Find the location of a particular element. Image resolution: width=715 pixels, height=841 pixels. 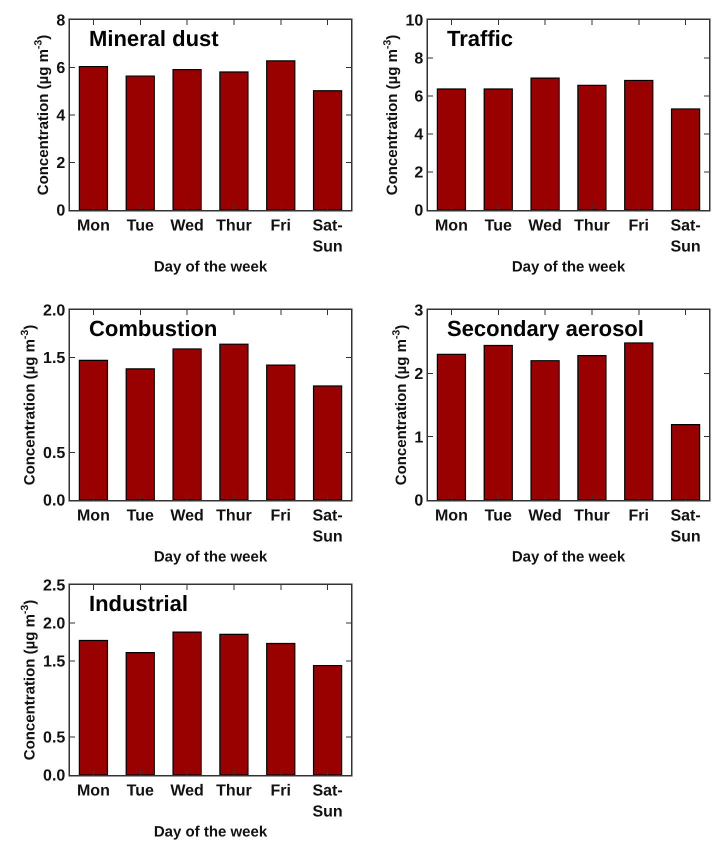

chart-title: Mineral dust is located at coordinates (154, 38).